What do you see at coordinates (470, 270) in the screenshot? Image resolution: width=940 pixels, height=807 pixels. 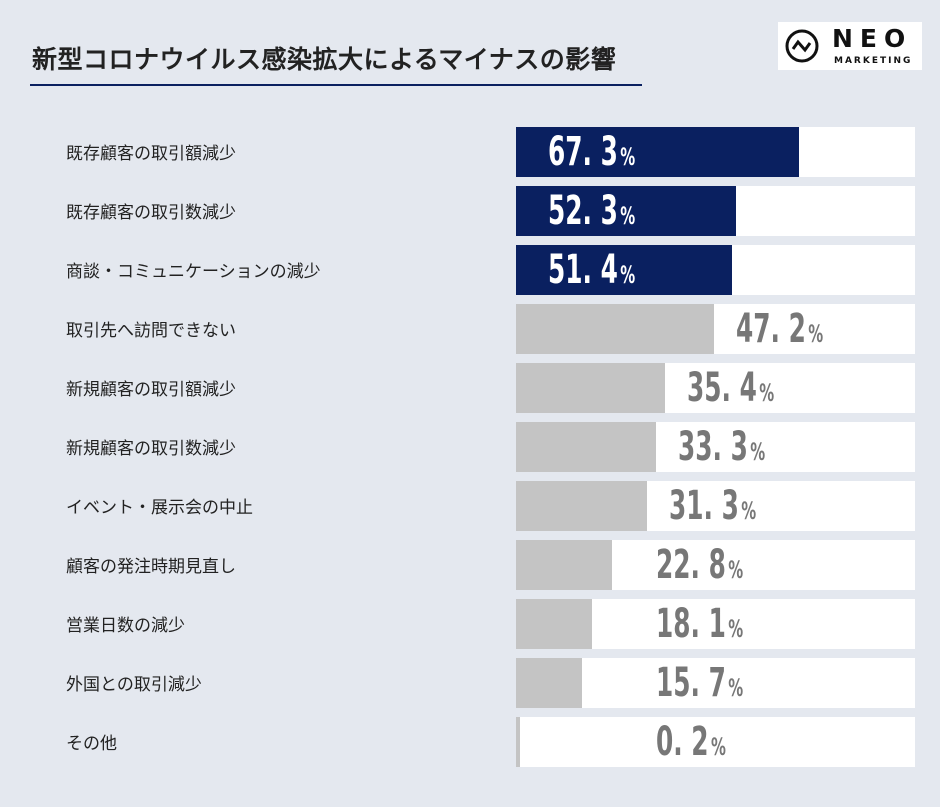 I see `bar-row: 商談・コミュニケーションの減少 51. 4%` at bounding box center [470, 270].